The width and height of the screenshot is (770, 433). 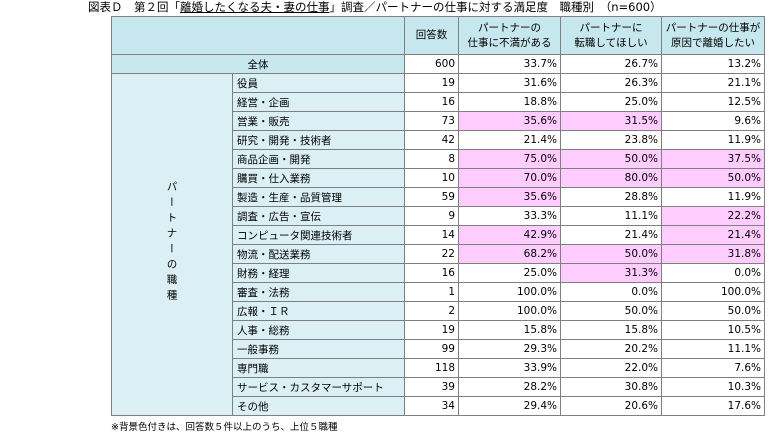 What do you see at coordinates (611, 64) in the screenshot?
I see `total-want-change: 26.7%` at bounding box center [611, 64].